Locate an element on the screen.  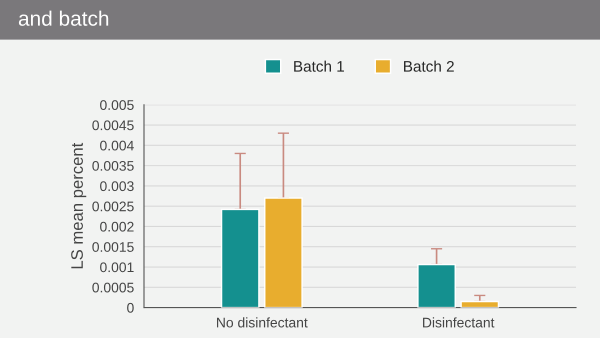
y-tick-label: 0.0015 is located at coordinates (113, 247).